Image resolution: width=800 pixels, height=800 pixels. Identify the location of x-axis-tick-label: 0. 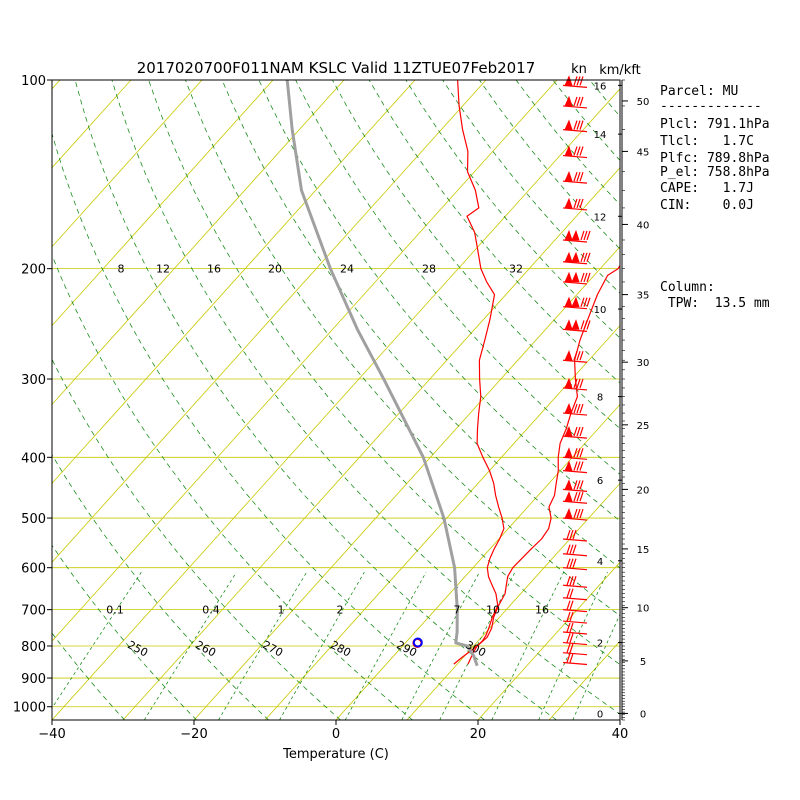
(336, 734).